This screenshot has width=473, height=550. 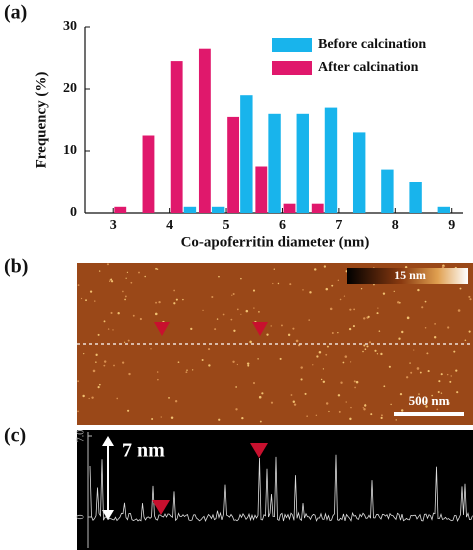 I want to click on scalebar-label: 500 nm, so click(x=429, y=400).